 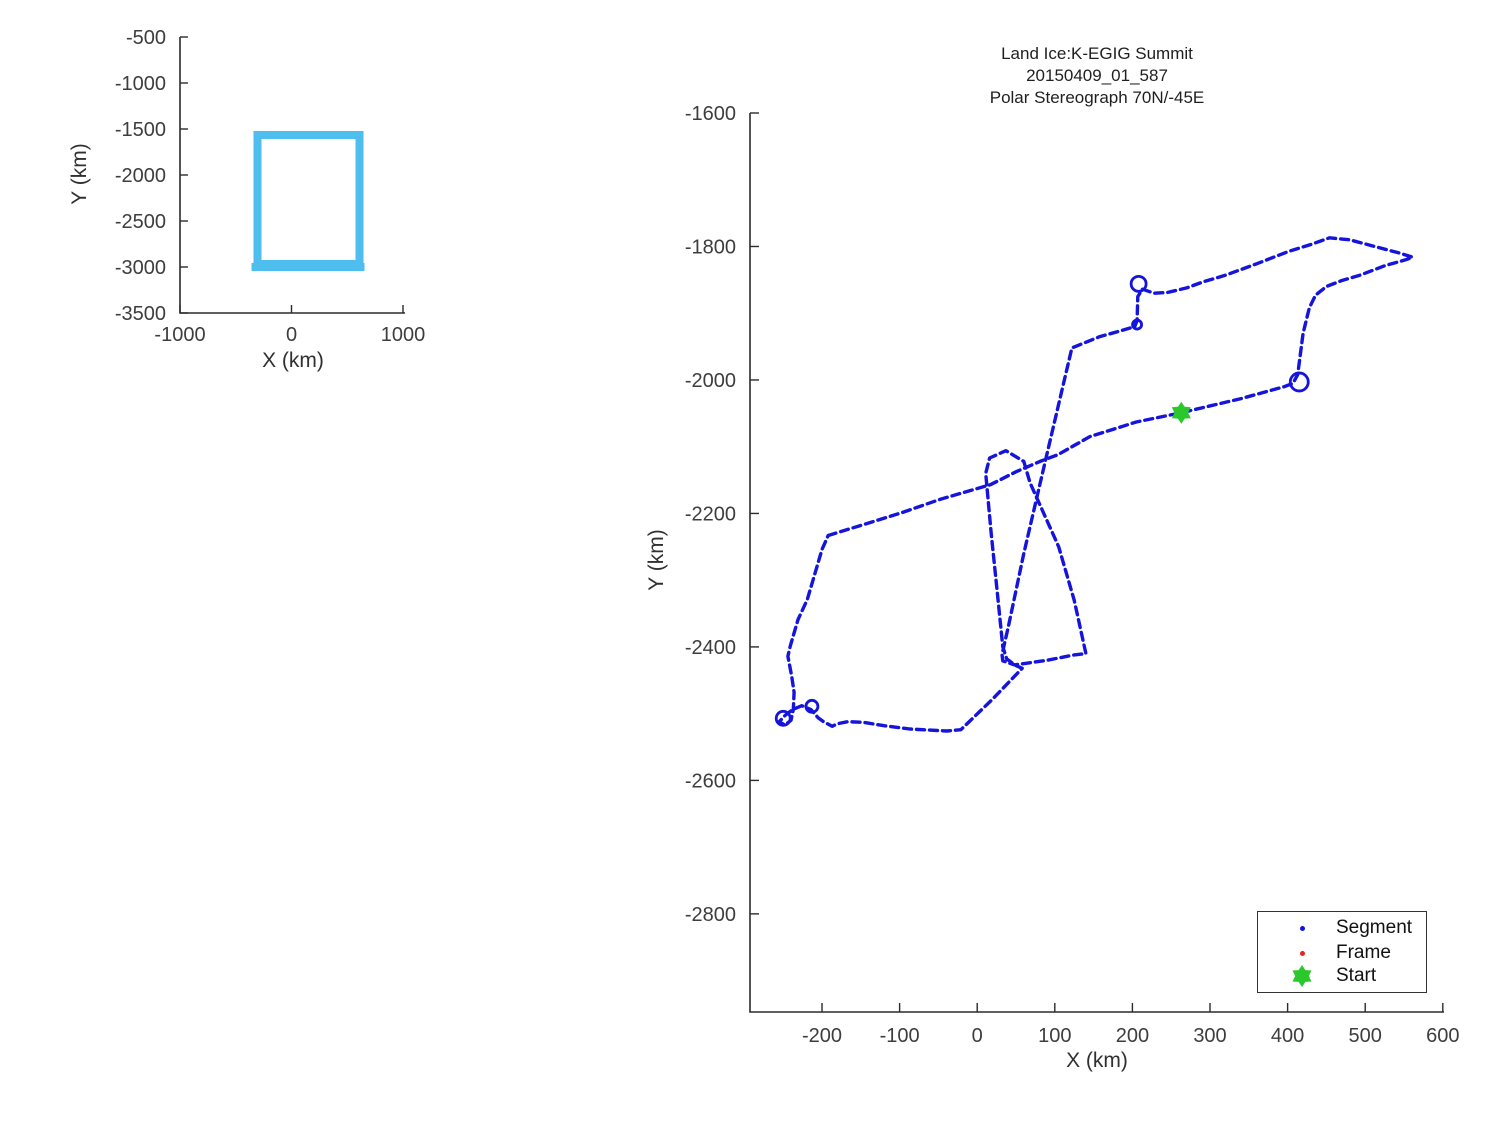 What do you see at coordinates (293, 360) in the screenshot?
I see `overview-x-axis-label: X (km)` at bounding box center [293, 360].